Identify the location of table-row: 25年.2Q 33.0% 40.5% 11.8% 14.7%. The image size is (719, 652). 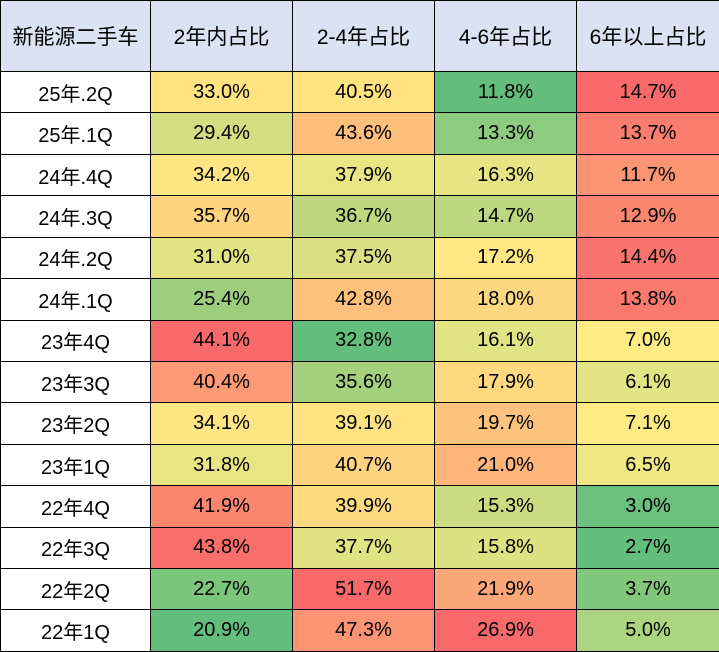
(359, 92).